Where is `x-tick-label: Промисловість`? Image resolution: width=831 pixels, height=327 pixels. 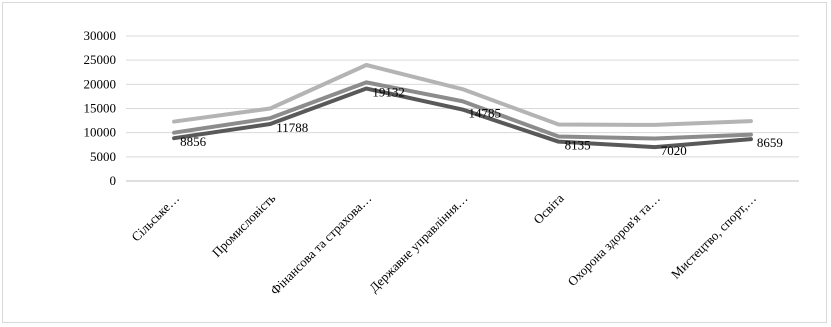 x-tick-label: Промисловість is located at coordinates (243, 224).